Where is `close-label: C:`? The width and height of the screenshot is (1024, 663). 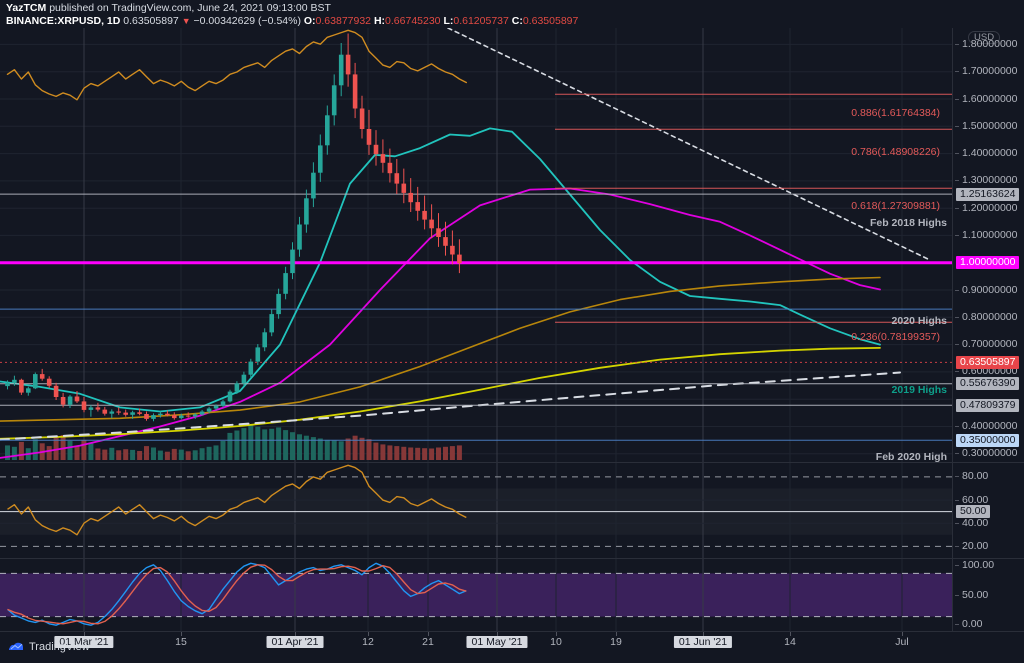
close-label: C: is located at coordinates (517, 21).